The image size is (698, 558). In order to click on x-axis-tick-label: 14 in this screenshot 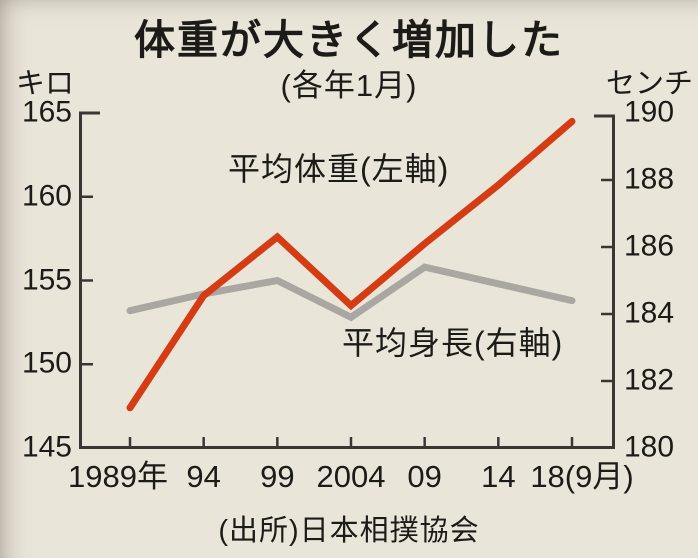, I will do `click(498, 476)`.